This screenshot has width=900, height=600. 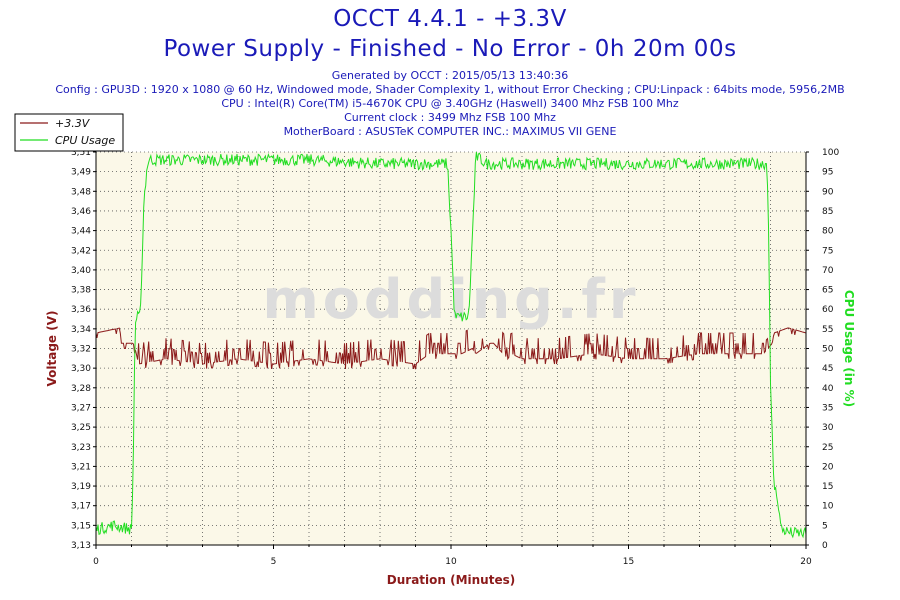 What do you see at coordinates (81, 526) in the screenshot?
I see `y-left-tick-label: 3,15` at bounding box center [81, 526].